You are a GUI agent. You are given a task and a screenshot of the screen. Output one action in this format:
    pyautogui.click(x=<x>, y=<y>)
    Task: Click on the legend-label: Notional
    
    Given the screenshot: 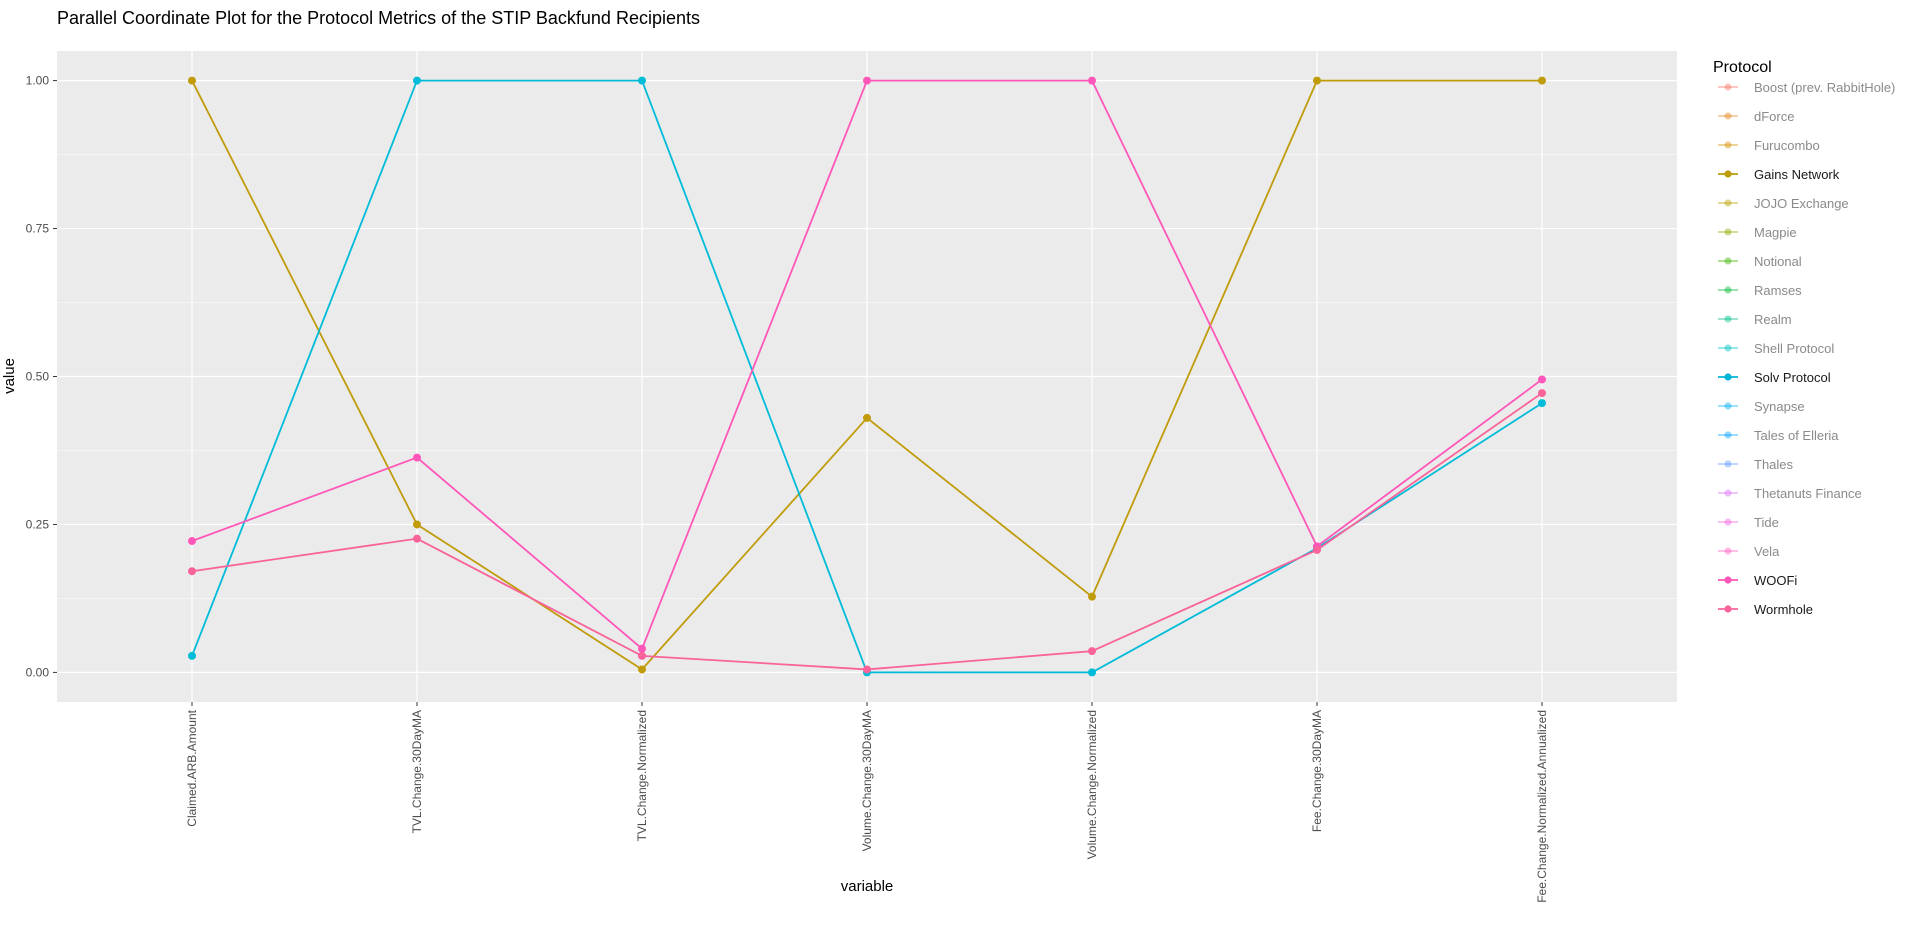 What is the action you would take?
    pyautogui.click(x=1778, y=261)
    